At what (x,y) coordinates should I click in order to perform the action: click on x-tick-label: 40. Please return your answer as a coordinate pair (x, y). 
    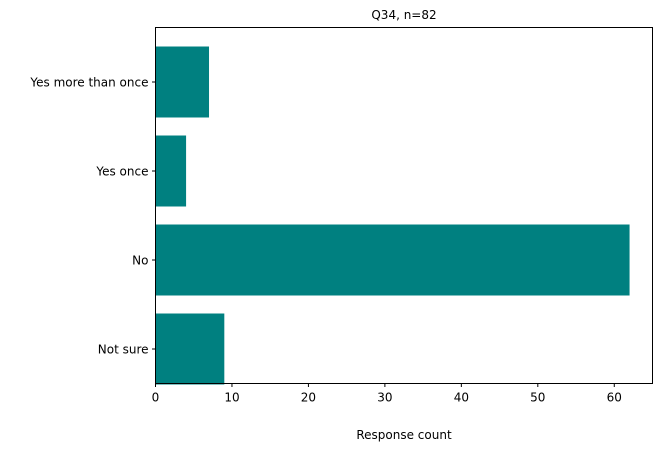
    Looking at the image, I should click on (461, 398).